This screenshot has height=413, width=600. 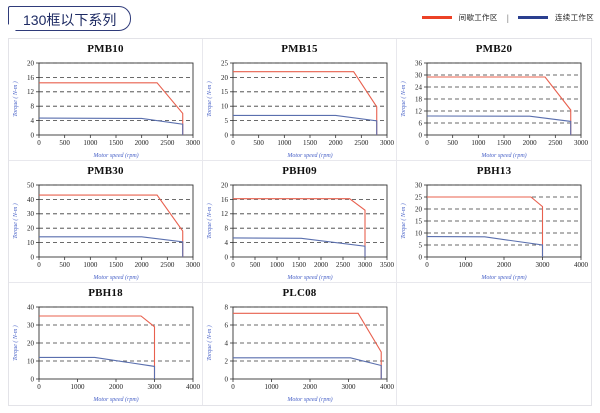 I want to click on chart-title: PMB15, so click(x=299, y=49).